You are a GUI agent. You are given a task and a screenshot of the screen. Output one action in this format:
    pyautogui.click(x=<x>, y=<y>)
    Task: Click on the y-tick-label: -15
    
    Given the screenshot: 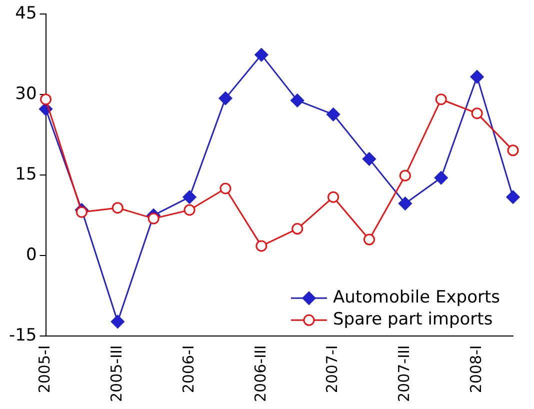 What is the action you would take?
    pyautogui.click(x=22, y=336)
    